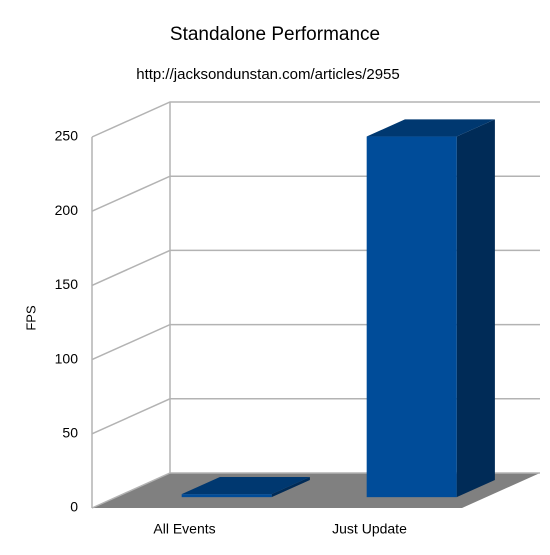 The image size is (550, 555). What do you see at coordinates (67, 358) in the screenshot?
I see `y-tick-label: 100` at bounding box center [67, 358].